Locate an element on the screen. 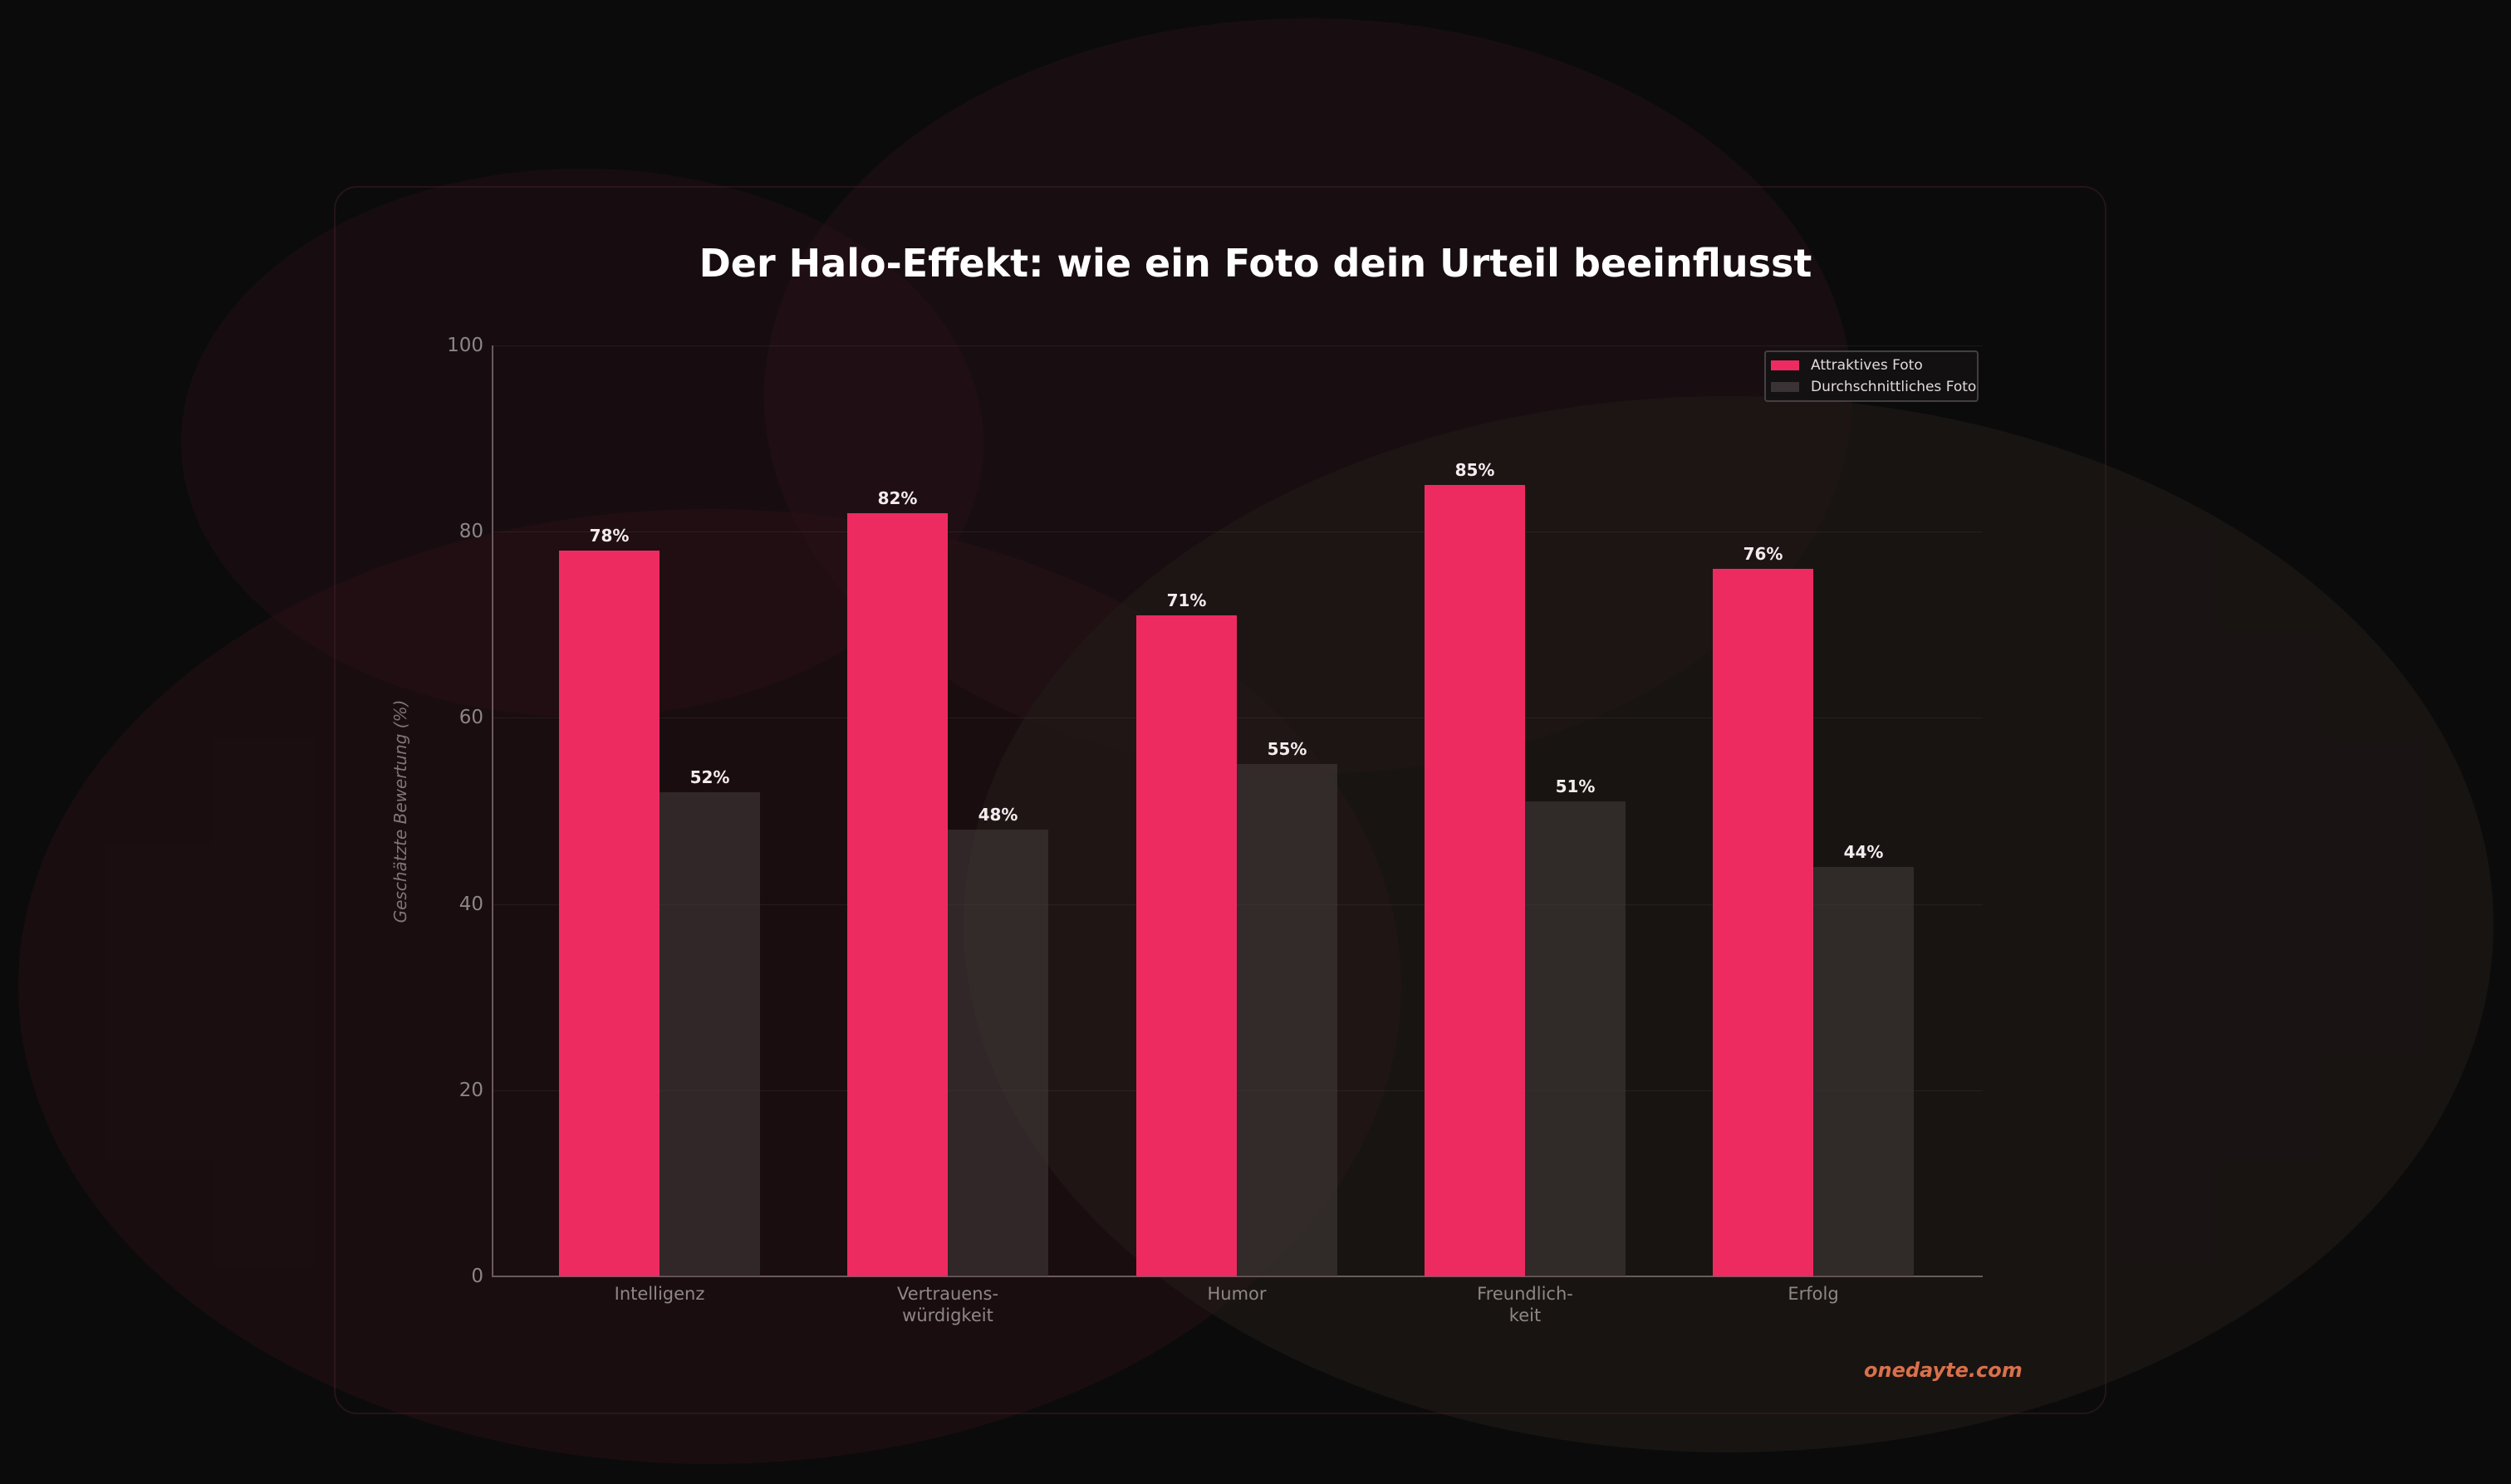 Image resolution: width=2511 pixels, height=1484 pixels. y-axis-line is located at coordinates (492, 810).